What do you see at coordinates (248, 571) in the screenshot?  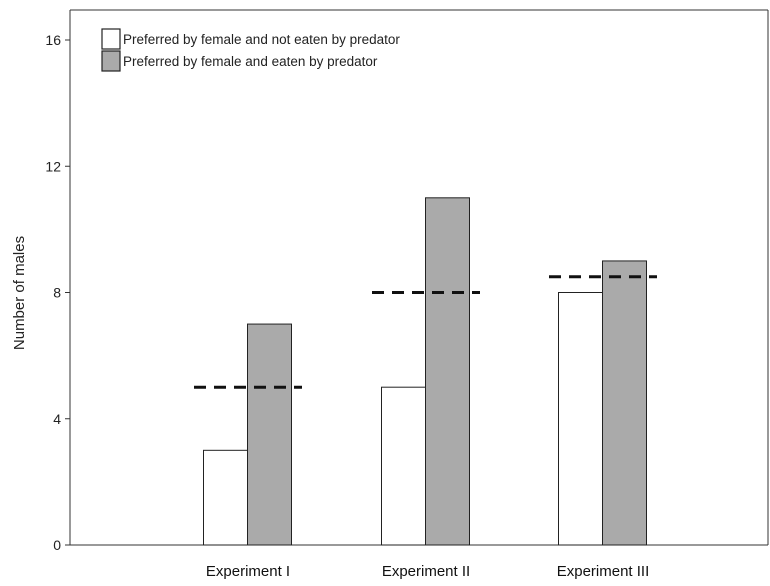 I see `x-category-label: Experiment I` at bounding box center [248, 571].